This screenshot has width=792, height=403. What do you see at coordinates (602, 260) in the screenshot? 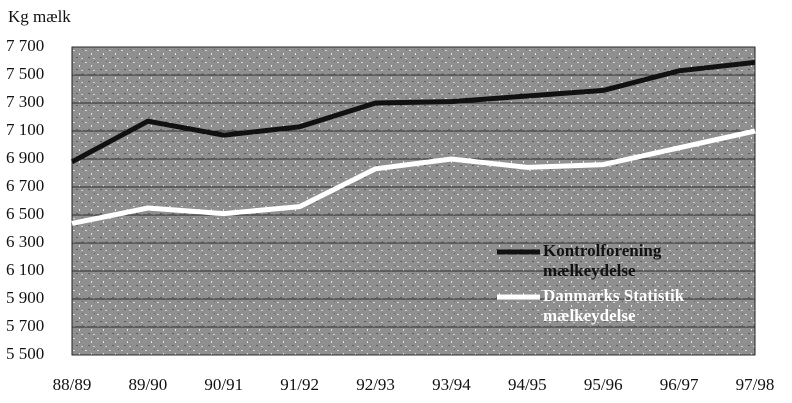
I see `legend-label: Kontrolforening mælkeydelse` at bounding box center [602, 260].